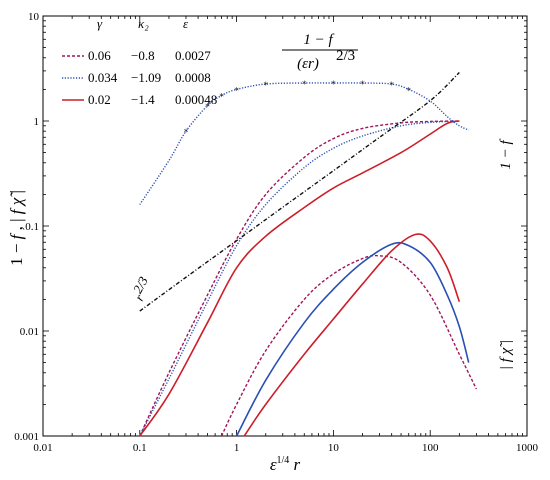  Describe the element at coordinates (16, 228) in the screenshot. I see `y-axis-label: 1 − f , | f χ̃ |` at that location.